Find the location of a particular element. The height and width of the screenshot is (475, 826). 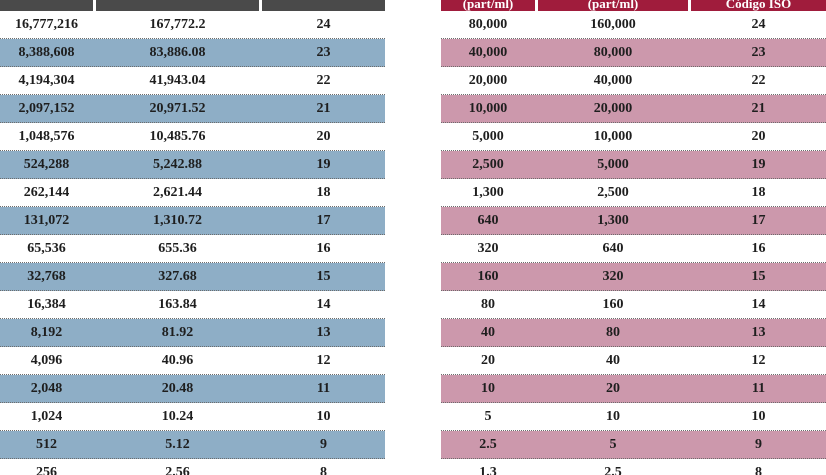

table-cell: 40.96 is located at coordinates (177, 360).